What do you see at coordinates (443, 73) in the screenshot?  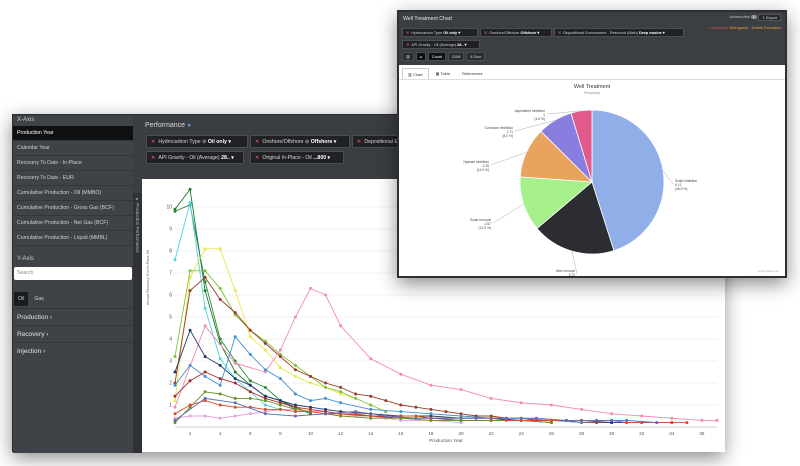 I see `tab-table: ▦ Table` at bounding box center [443, 73].